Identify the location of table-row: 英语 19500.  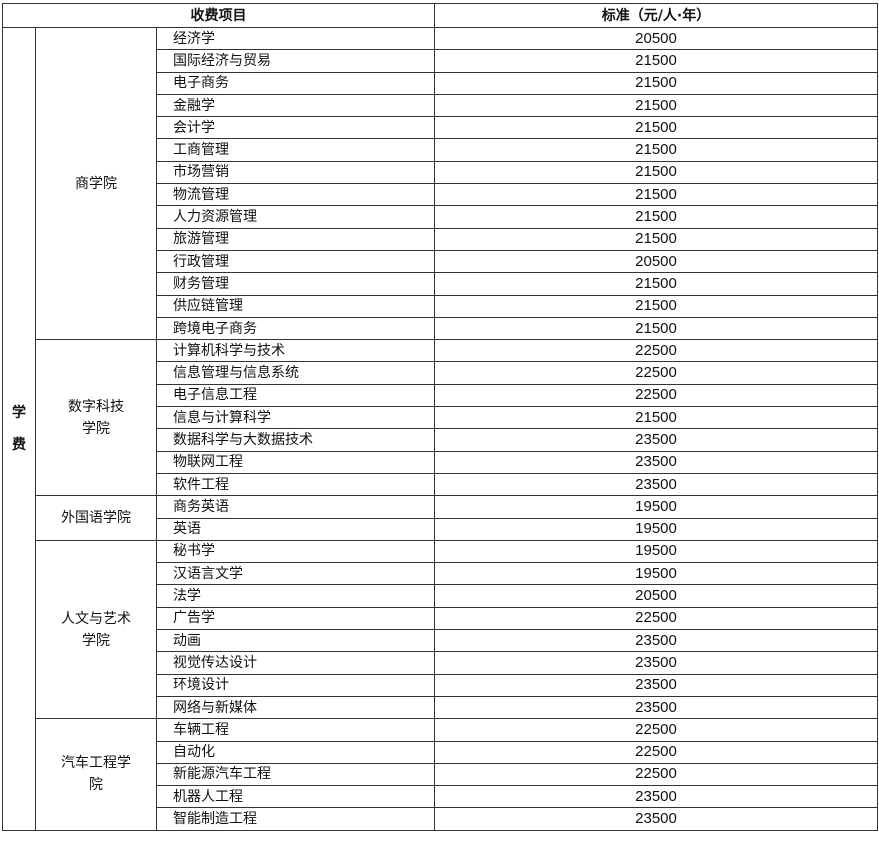
(440, 529).